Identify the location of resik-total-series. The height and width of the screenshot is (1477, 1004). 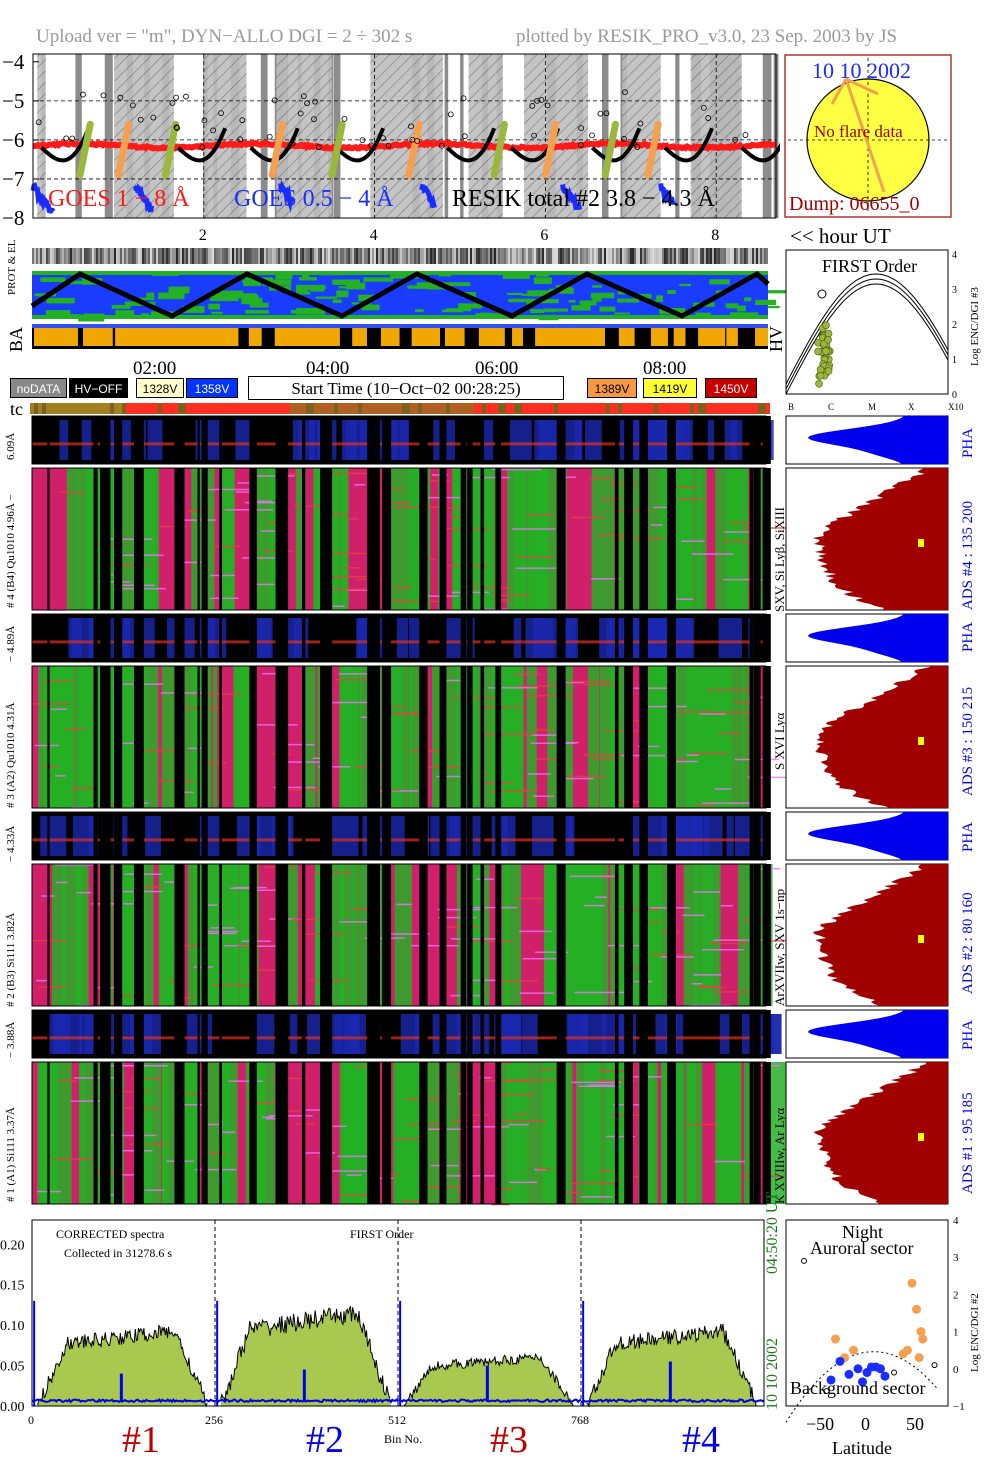
(202, 145).